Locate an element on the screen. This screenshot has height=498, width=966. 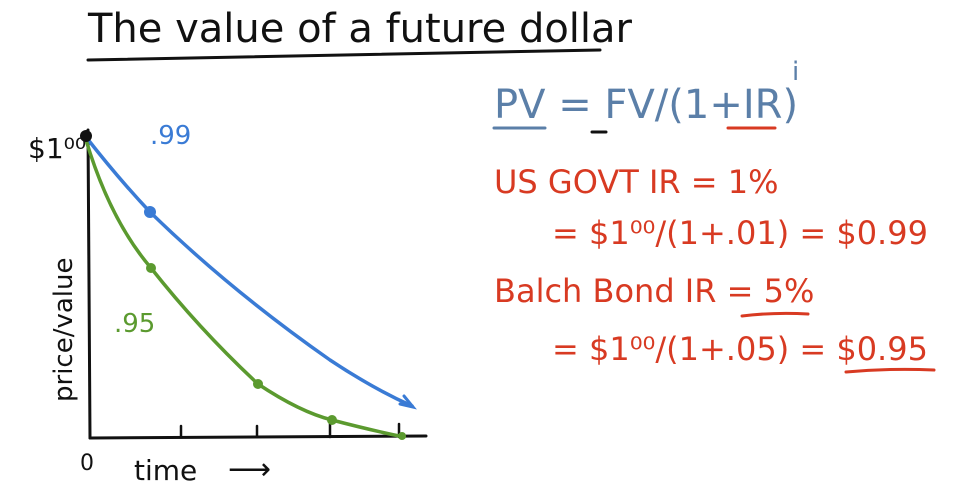
blue-curve-label: .99 is located at coordinates (170, 136).